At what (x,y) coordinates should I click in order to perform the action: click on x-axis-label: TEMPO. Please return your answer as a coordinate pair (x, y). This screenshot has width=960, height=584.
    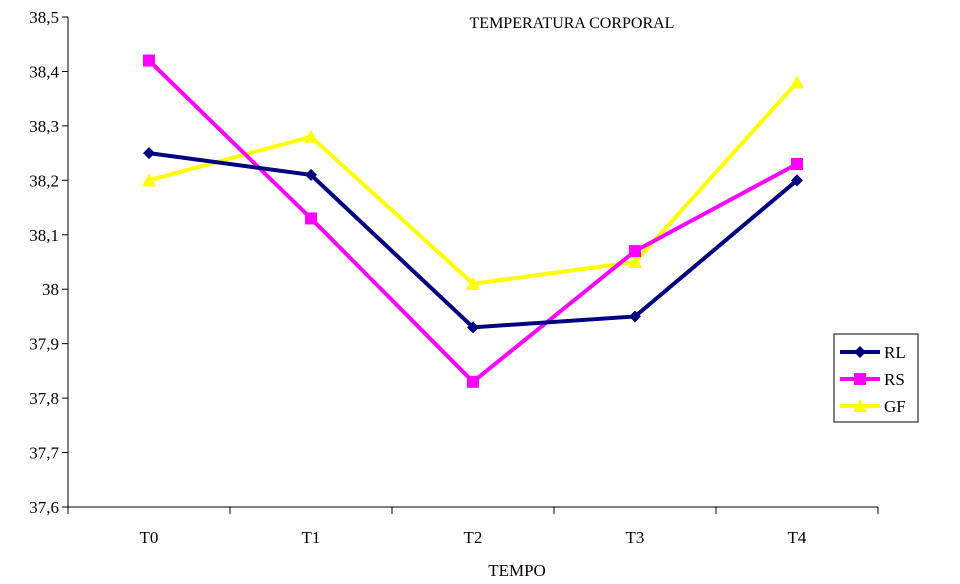
    Looking at the image, I should click on (517, 570).